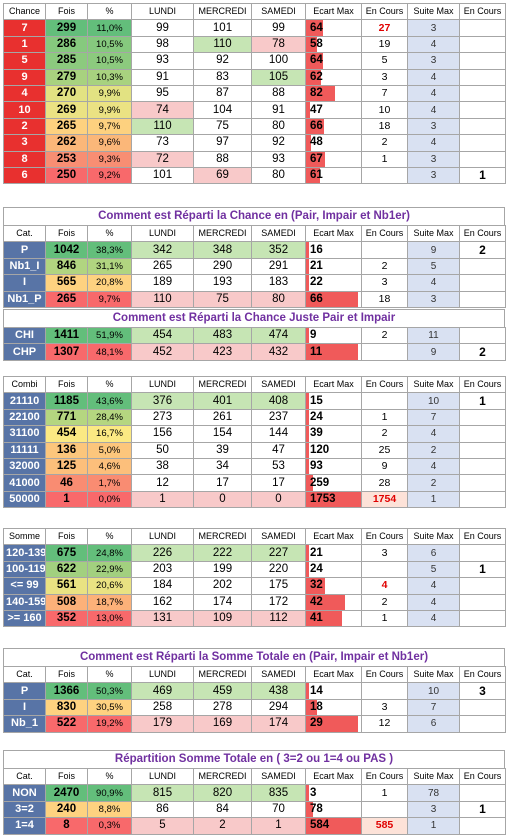 This screenshot has width=508, height=839. Describe the element at coordinates (384, 417) in the screenshot. I see `en-cours-cell: 1` at that location.